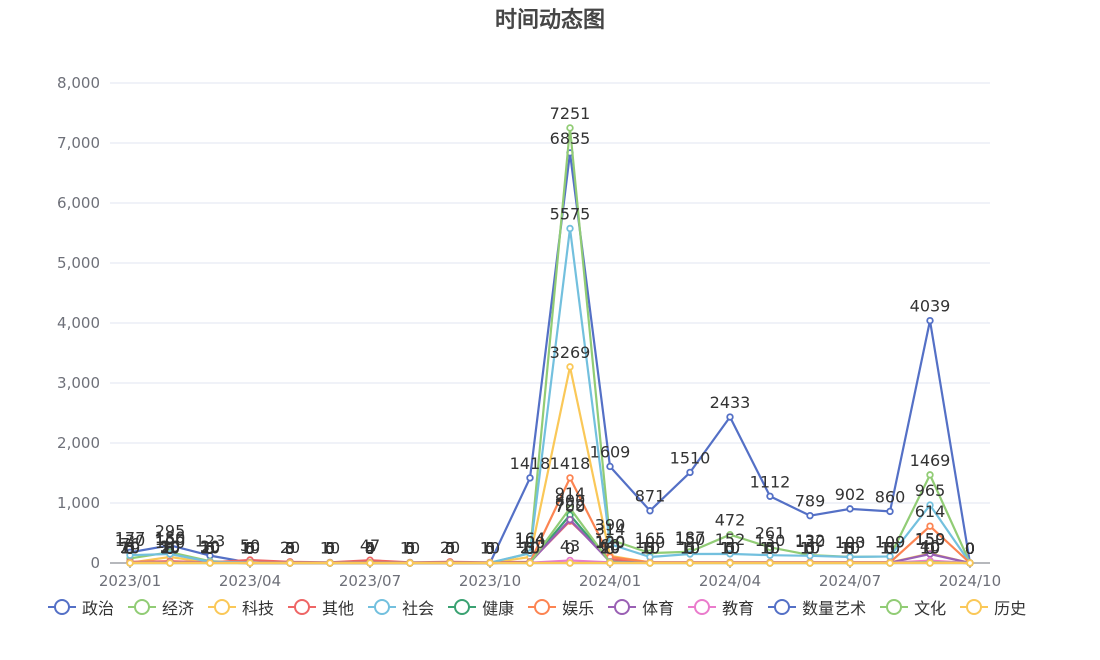 This screenshot has width=1100, height=660. What do you see at coordinates (401, 607) in the screenshot?
I see `legend-item-社会: 社会` at bounding box center [401, 607].